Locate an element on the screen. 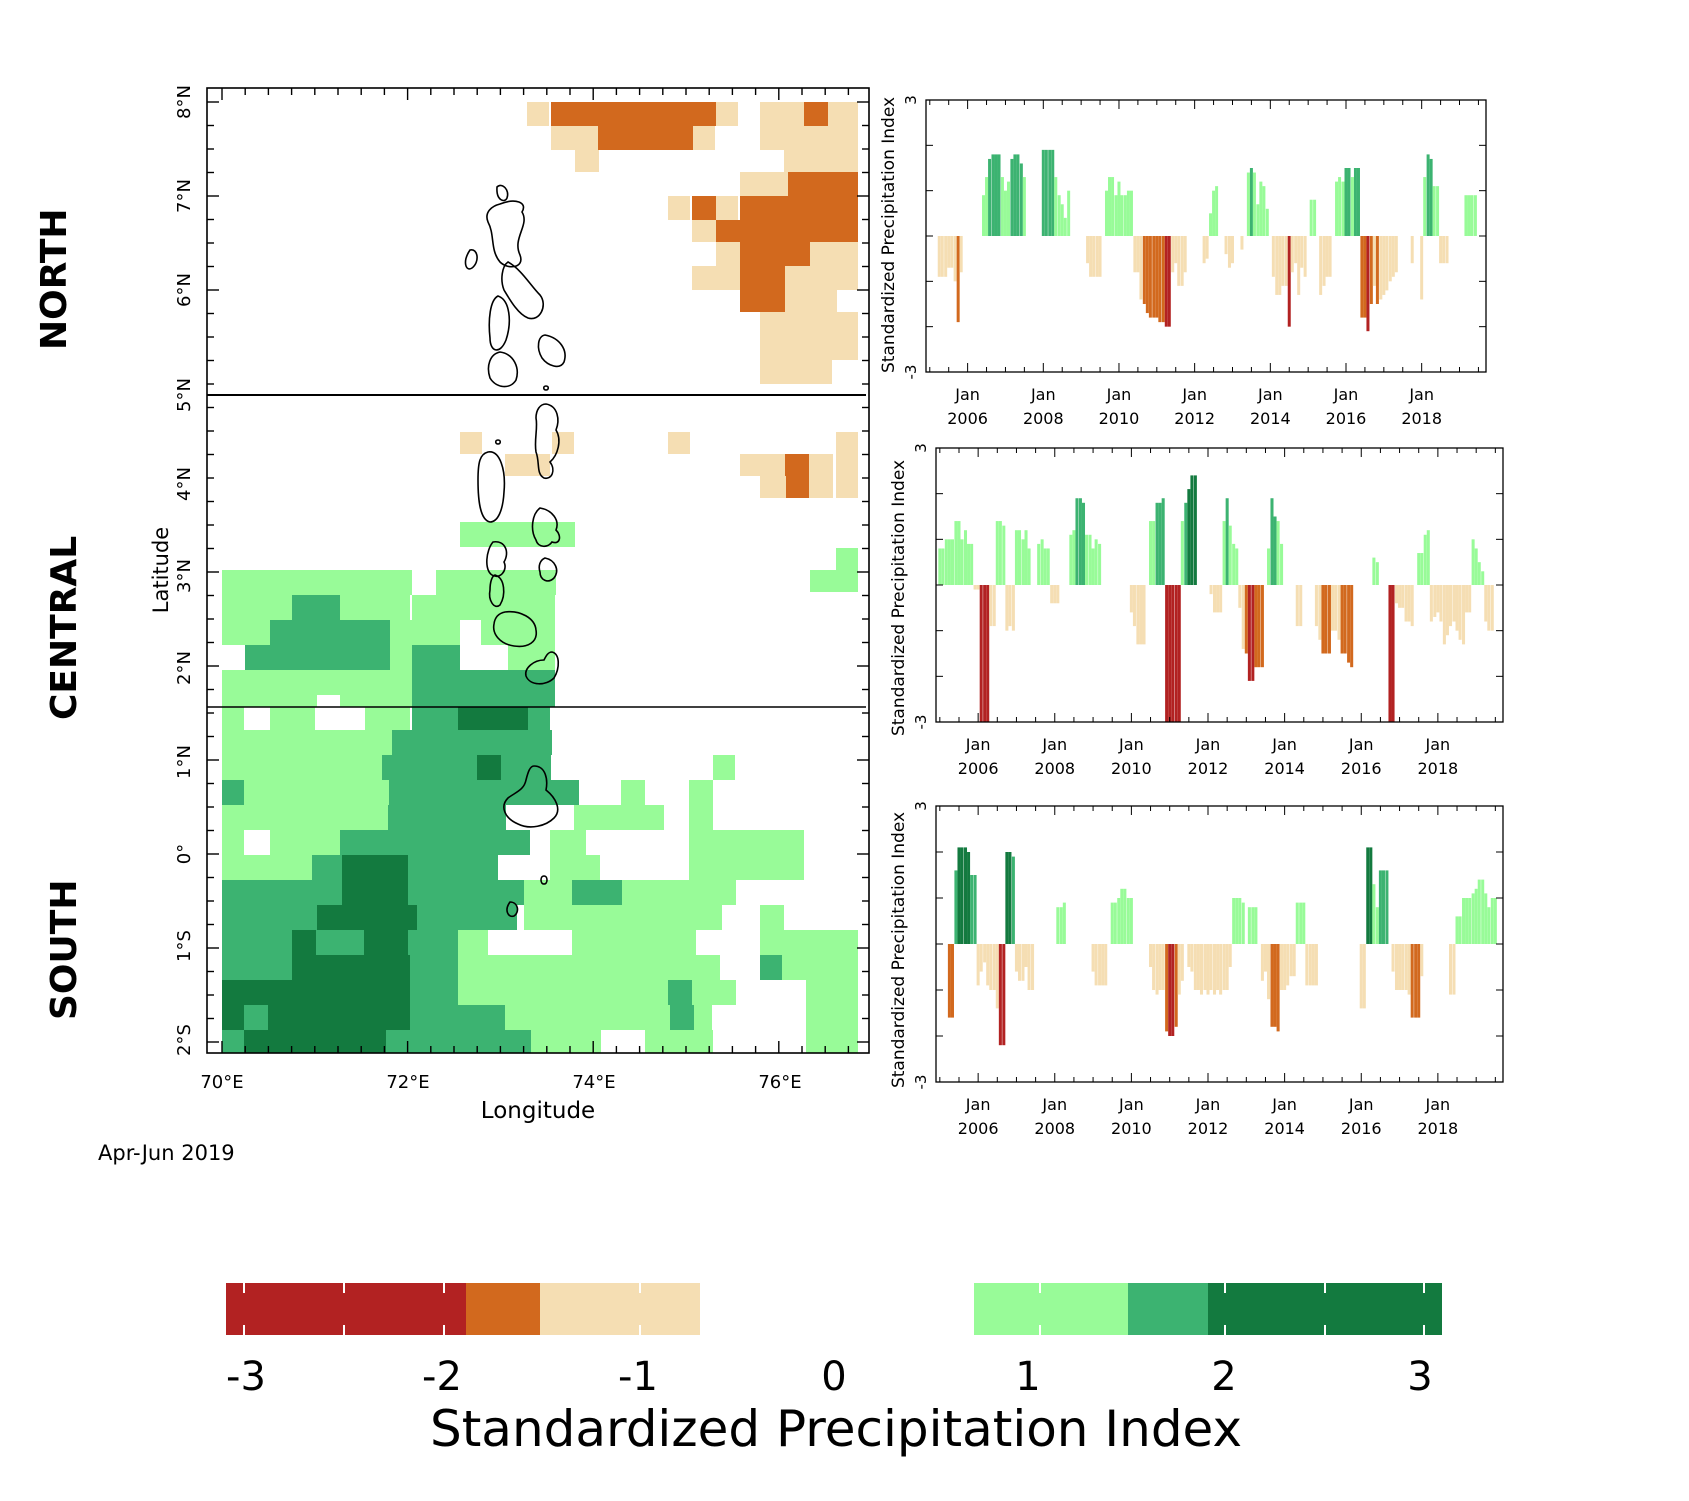 This screenshot has width=1689, height=1501. lat-tick-label: 2°S is located at coordinates (184, 1040).